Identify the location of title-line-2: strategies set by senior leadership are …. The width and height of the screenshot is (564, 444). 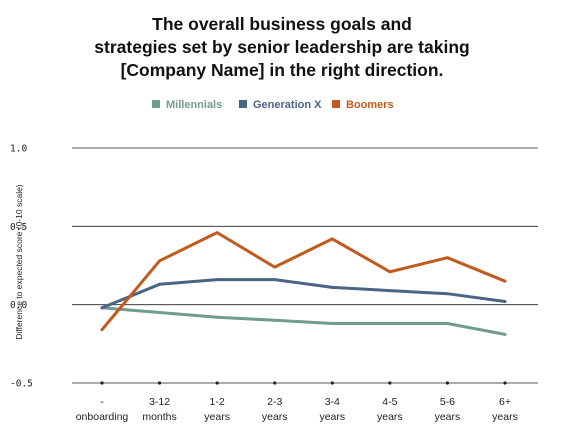
(281, 47).